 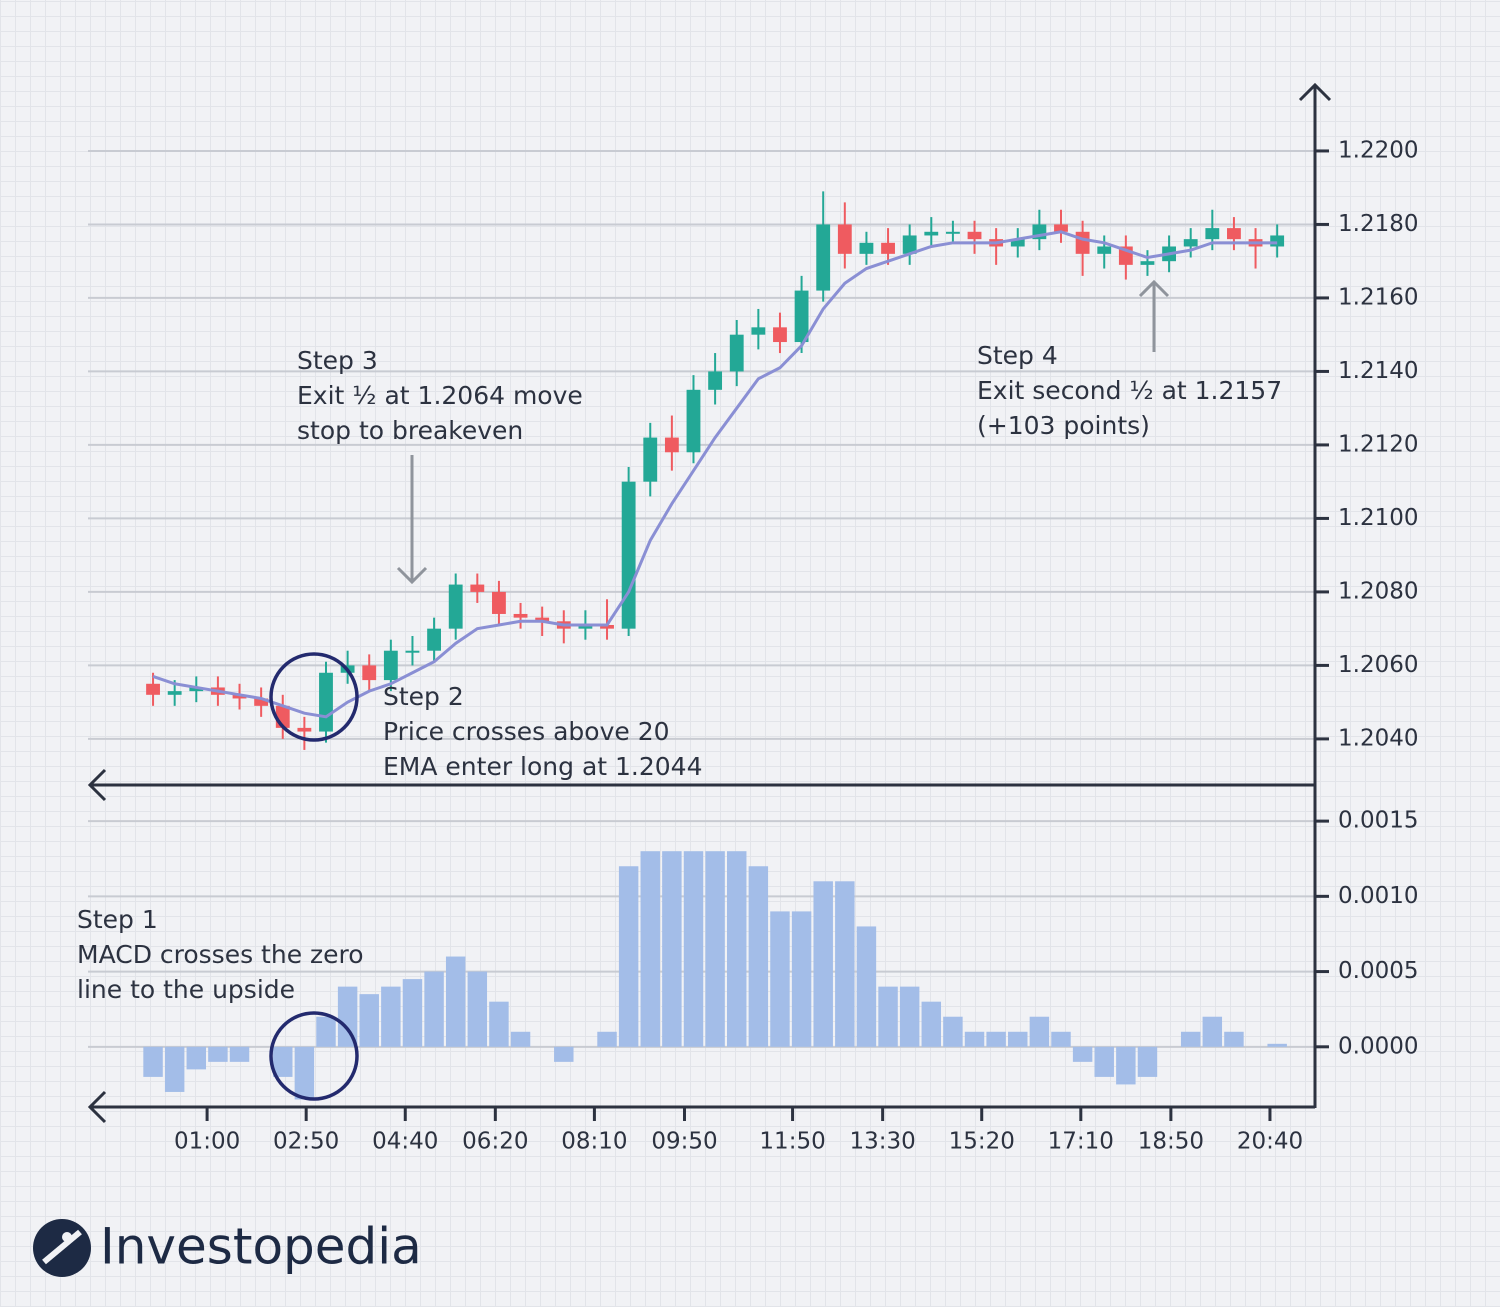 I want to click on logo-mark, so click(x=62, y=1247).